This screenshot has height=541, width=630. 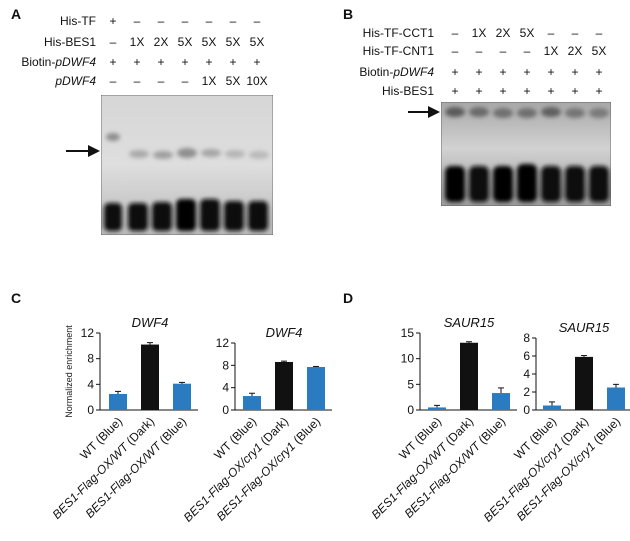 I want to click on row-label-his-bes1: His-BES1, so click(x=69, y=42).